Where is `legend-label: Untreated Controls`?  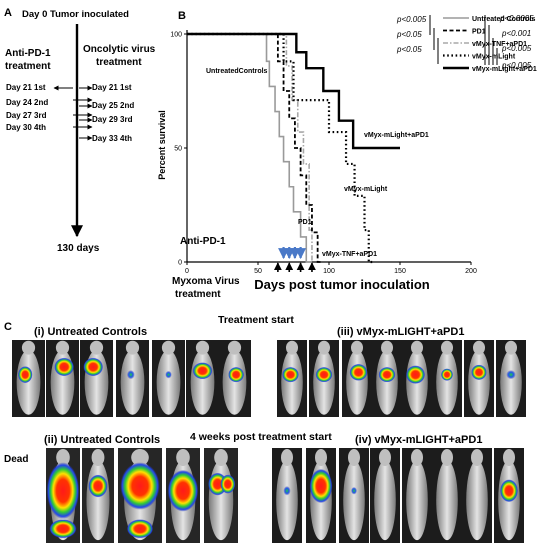 legend-label: Untreated Controls is located at coordinates (504, 19).